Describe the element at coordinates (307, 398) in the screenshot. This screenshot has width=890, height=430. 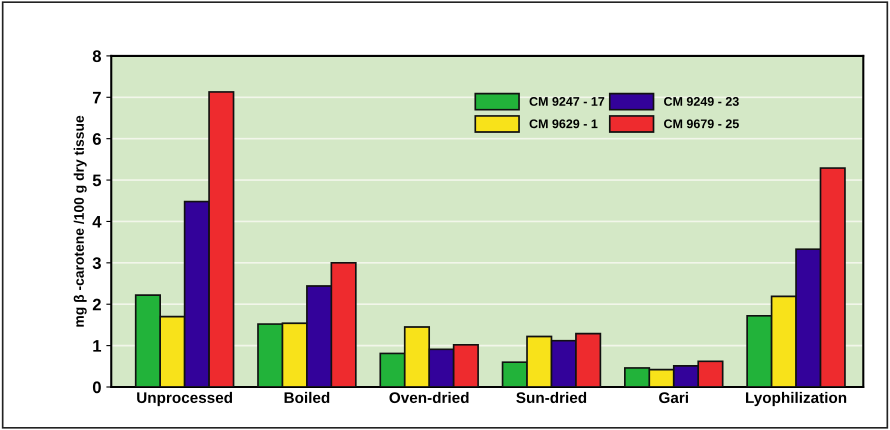
I see `x-tick-label: Boiled` at that location.